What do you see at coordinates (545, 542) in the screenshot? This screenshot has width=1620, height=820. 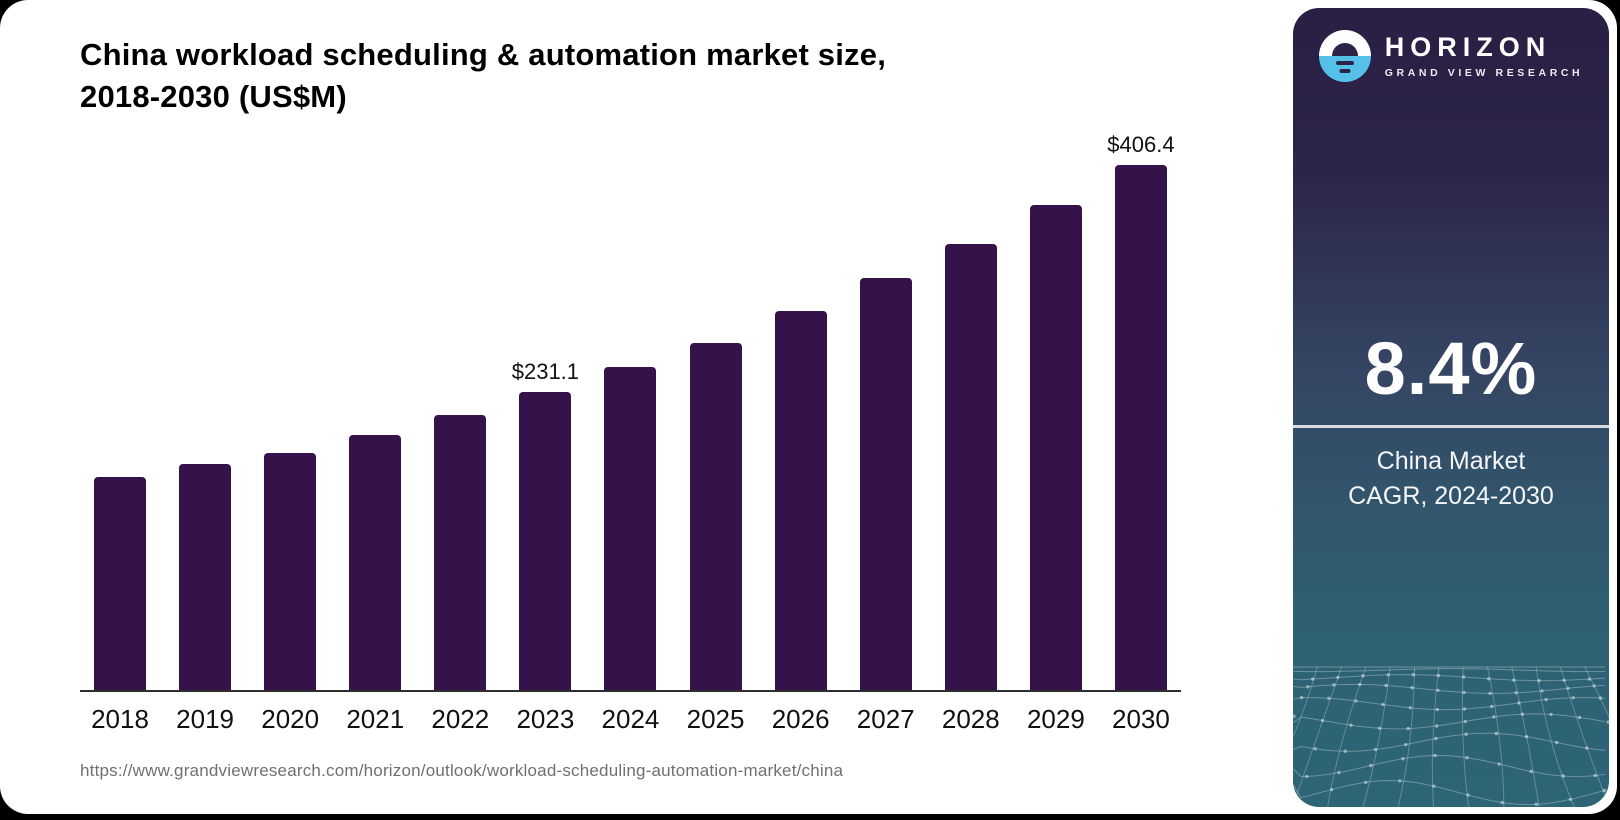 I see `bar-2023` at bounding box center [545, 542].